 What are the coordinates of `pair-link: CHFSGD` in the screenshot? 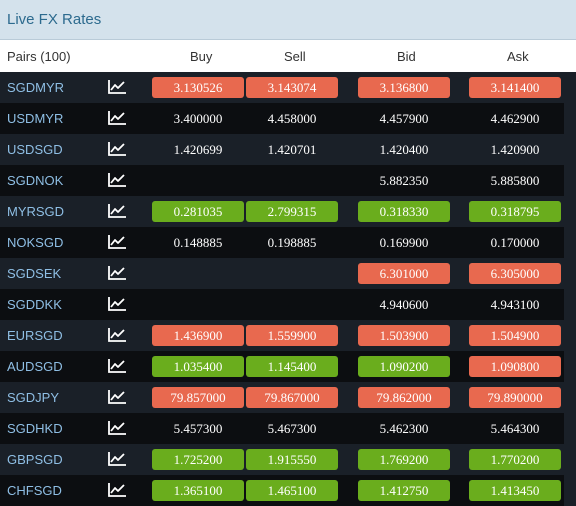 It's located at (34, 490).